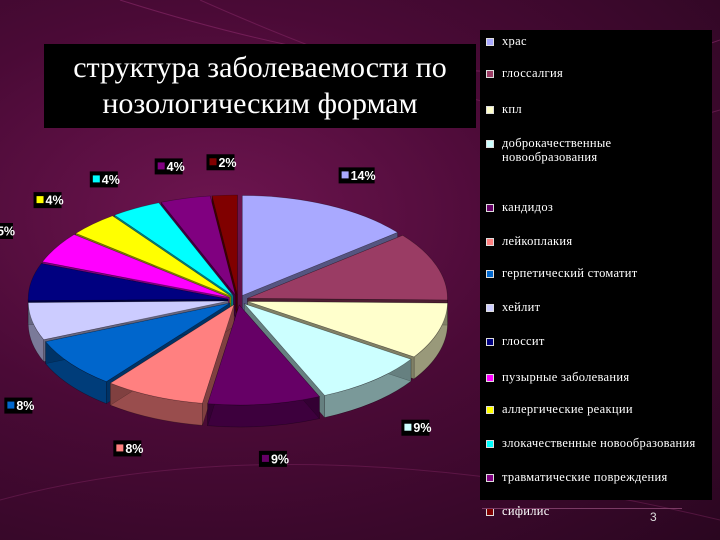 The image size is (720, 540). I want to click on footer-divider, so click(582, 508).